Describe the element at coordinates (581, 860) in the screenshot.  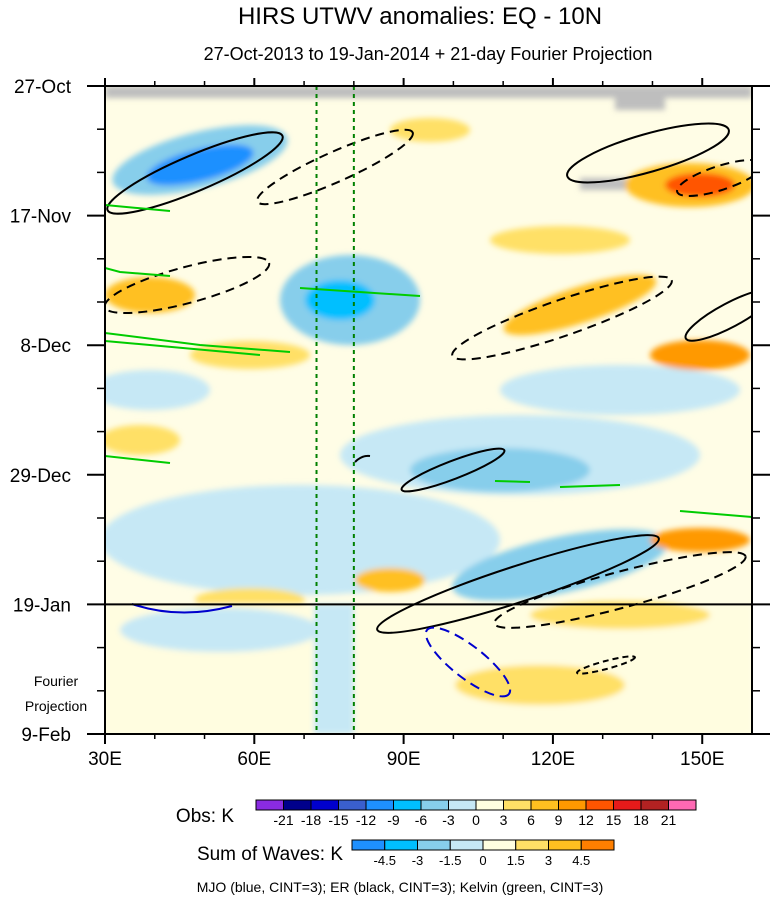
I see `colorbar-level-label: 4.5` at that location.